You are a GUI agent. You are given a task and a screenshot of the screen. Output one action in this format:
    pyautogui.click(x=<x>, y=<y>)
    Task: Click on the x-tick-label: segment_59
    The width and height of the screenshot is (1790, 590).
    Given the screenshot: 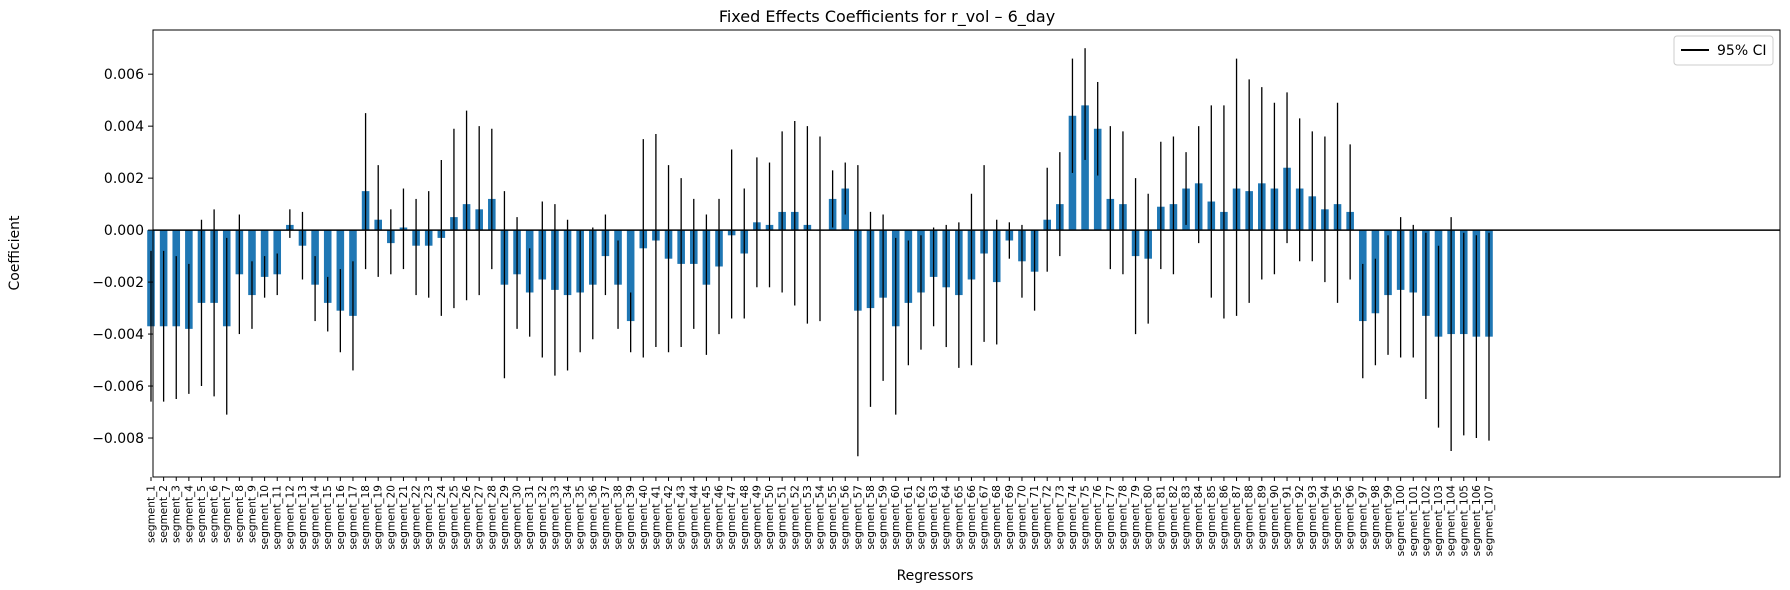 What is the action you would take?
    pyautogui.click(x=884, y=517)
    